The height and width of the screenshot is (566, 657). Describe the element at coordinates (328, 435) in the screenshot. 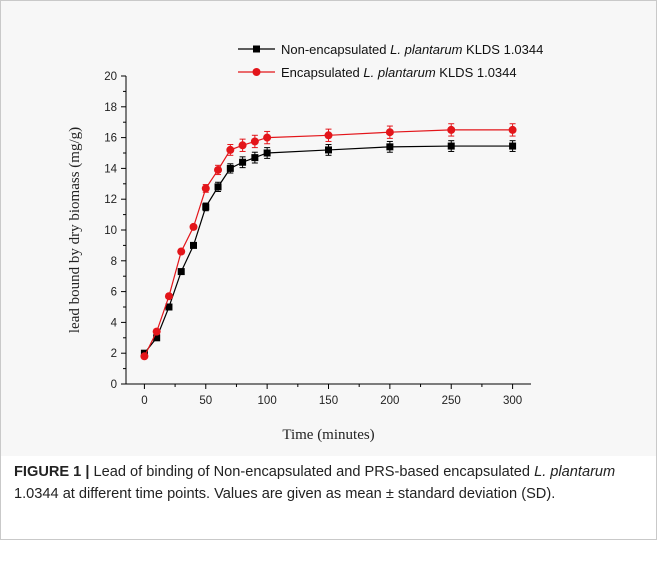

I see `x-axis-title: Time (minutes)` at that location.